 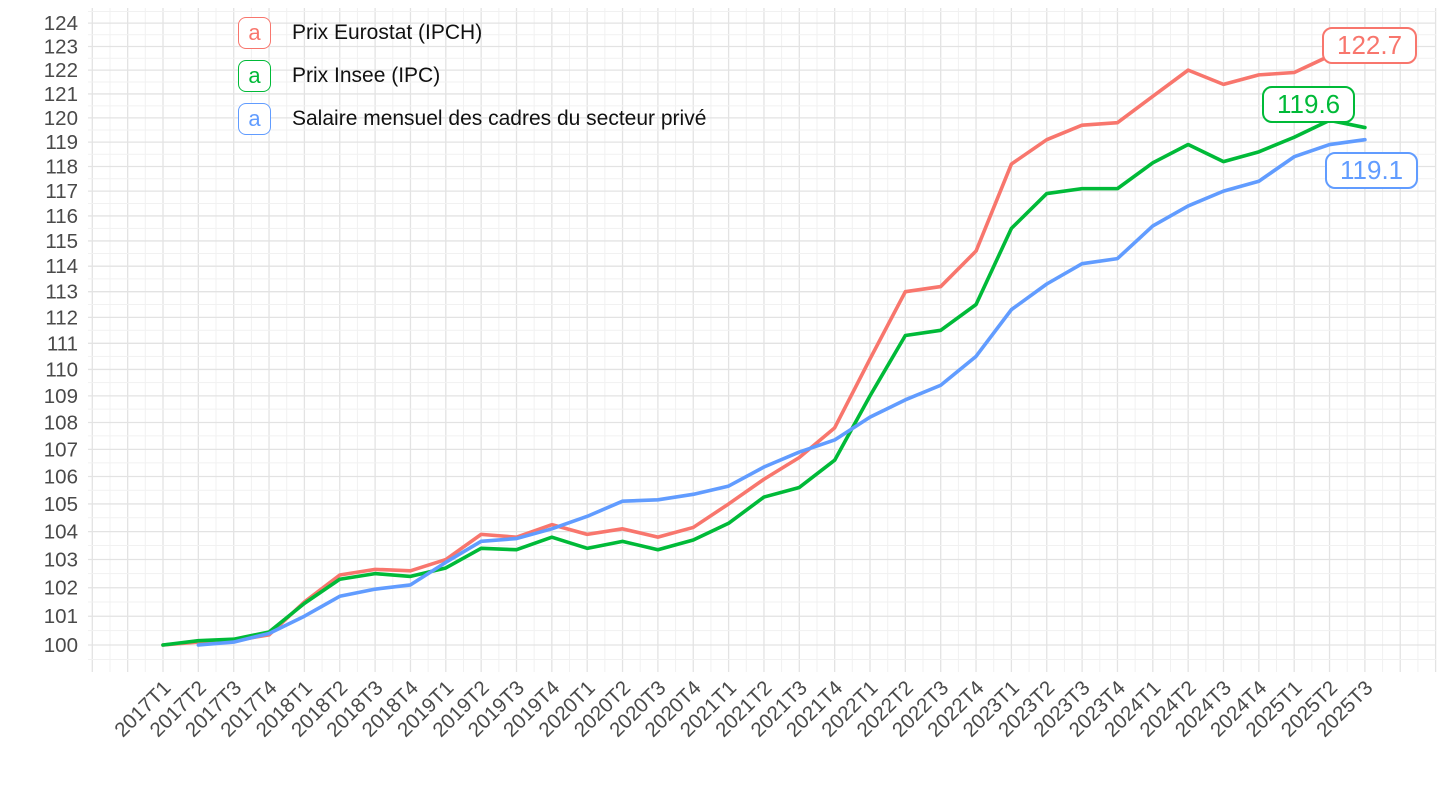 I want to click on y-axis-tick-label: 110, so click(x=61, y=369).